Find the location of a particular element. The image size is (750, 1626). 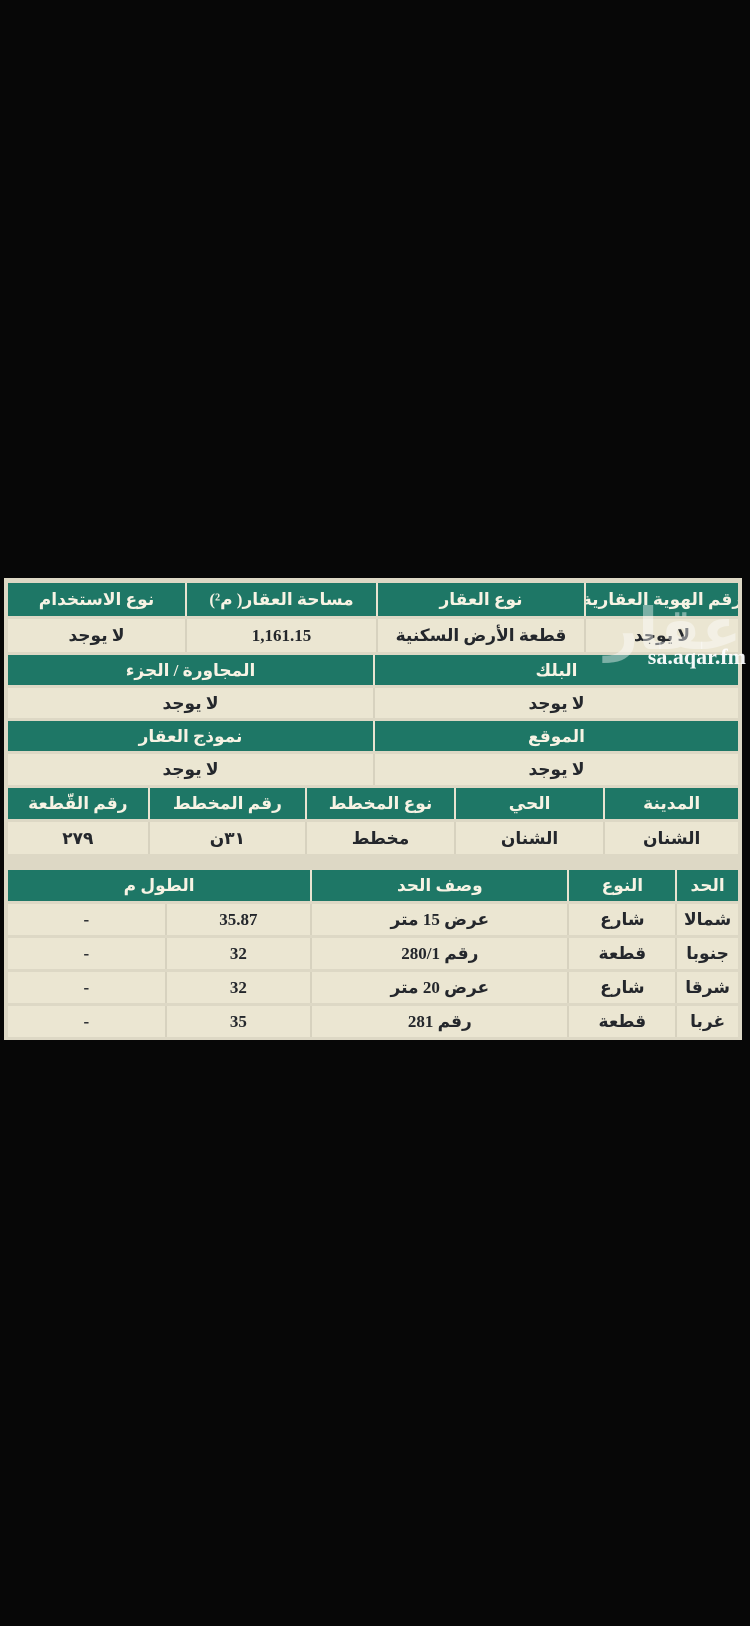

plan-number-header: رقم المخطط is located at coordinates (226, 803).